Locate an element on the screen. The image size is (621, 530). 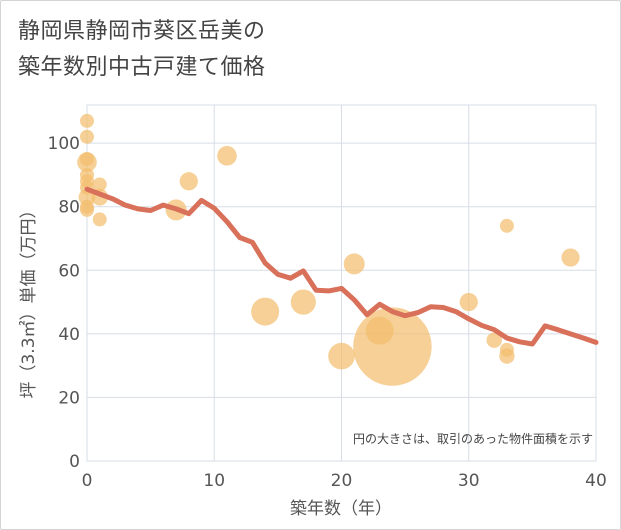
y-tick-label: 80 is located at coordinates (69, 208).